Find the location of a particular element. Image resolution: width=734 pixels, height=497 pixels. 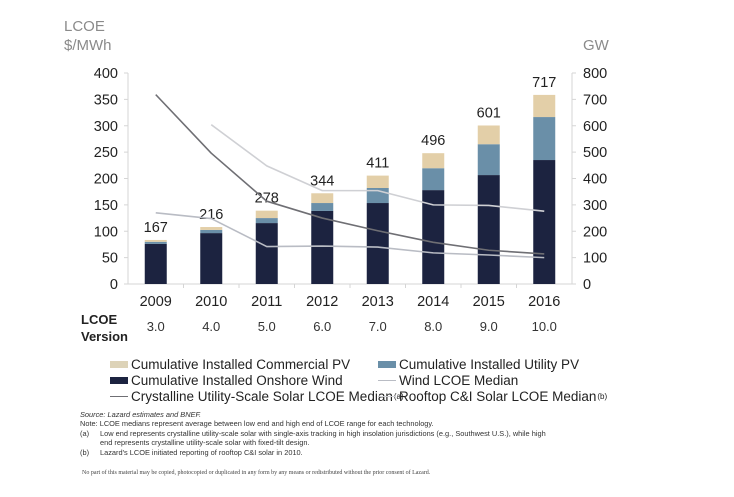

note-prefix: Note: is located at coordinates (89, 424).